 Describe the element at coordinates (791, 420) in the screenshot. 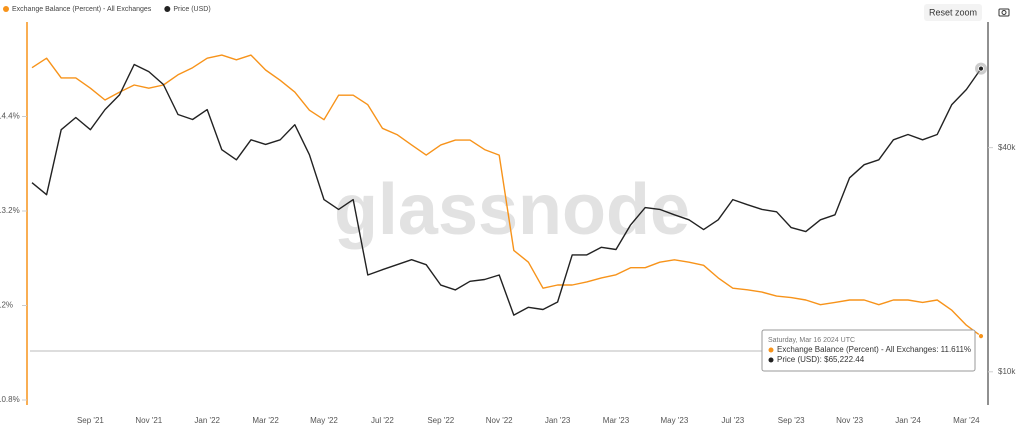

I see `x-tick-label: Sep '23` at that location.